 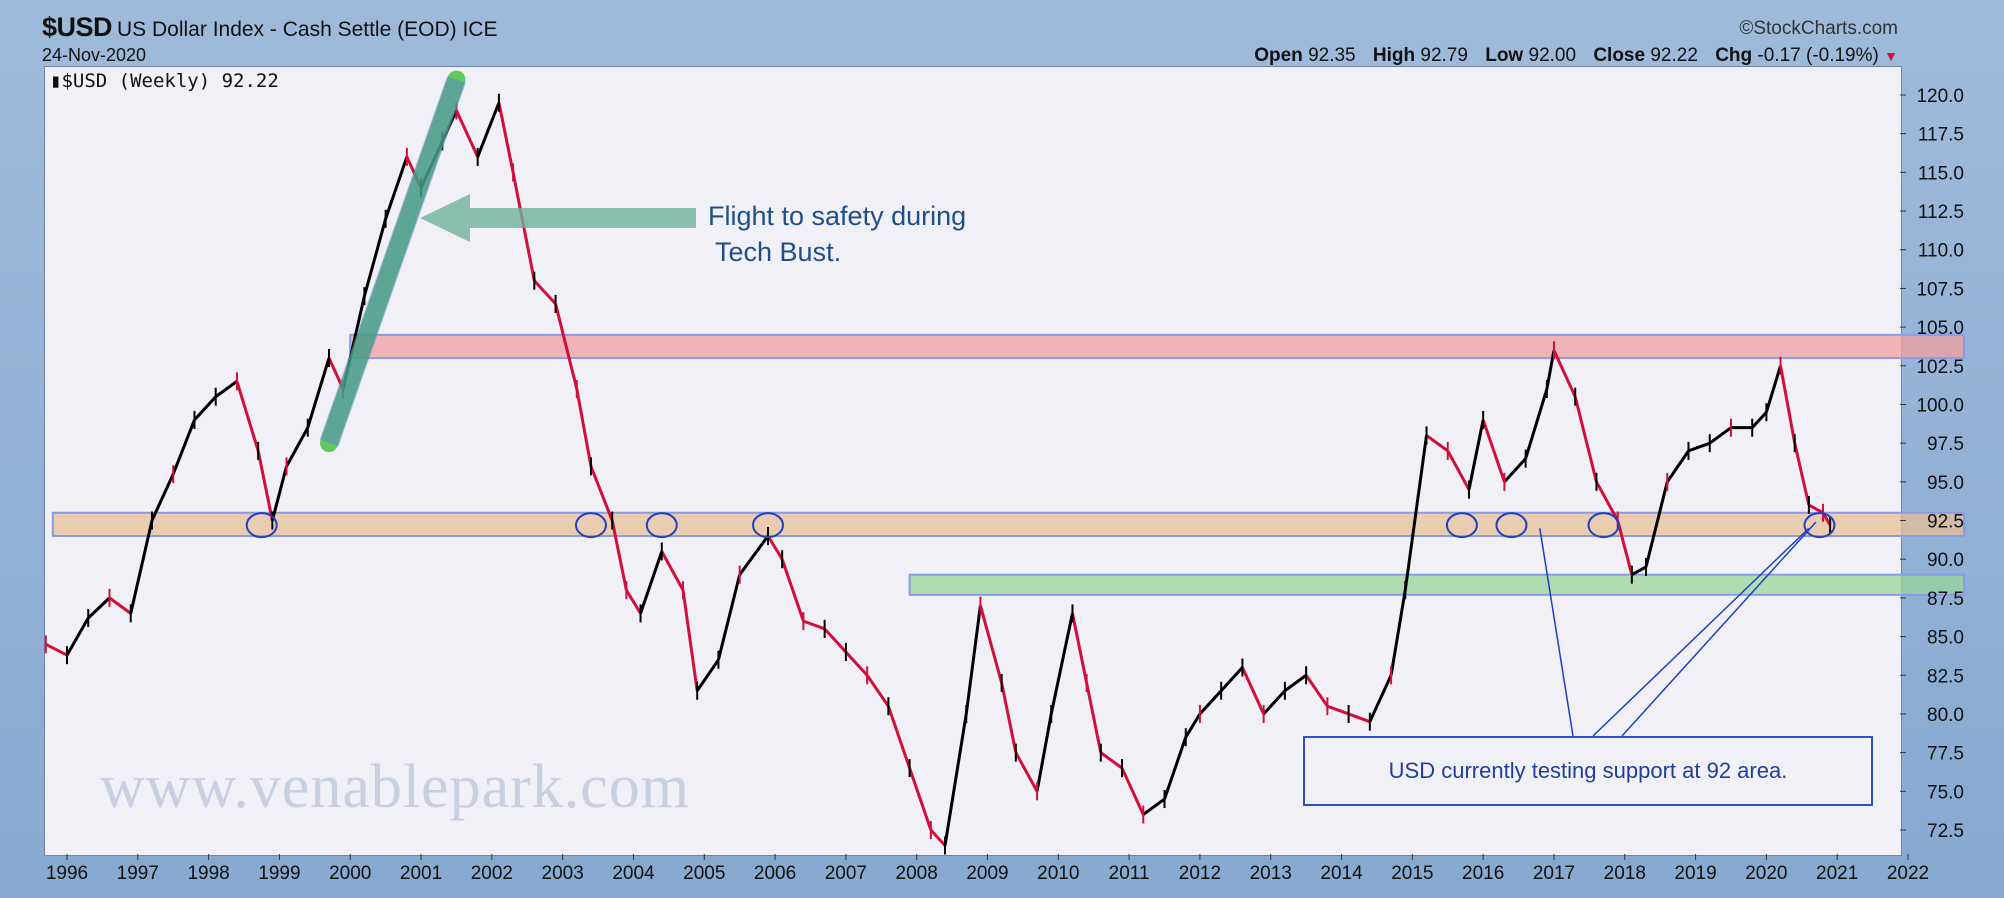 I want to click on series-legend: ▮$USD (Weekly) 92.22, so click(x=164, y=81).